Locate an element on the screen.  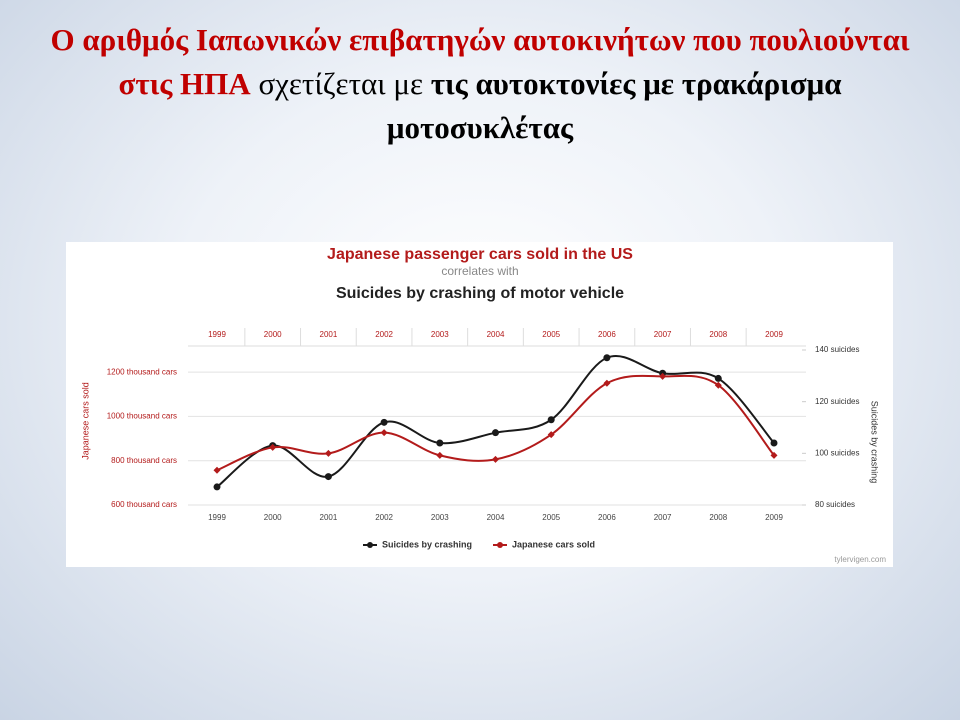
legend-label: Japanese cars sold is located at coordinates (553, 544).